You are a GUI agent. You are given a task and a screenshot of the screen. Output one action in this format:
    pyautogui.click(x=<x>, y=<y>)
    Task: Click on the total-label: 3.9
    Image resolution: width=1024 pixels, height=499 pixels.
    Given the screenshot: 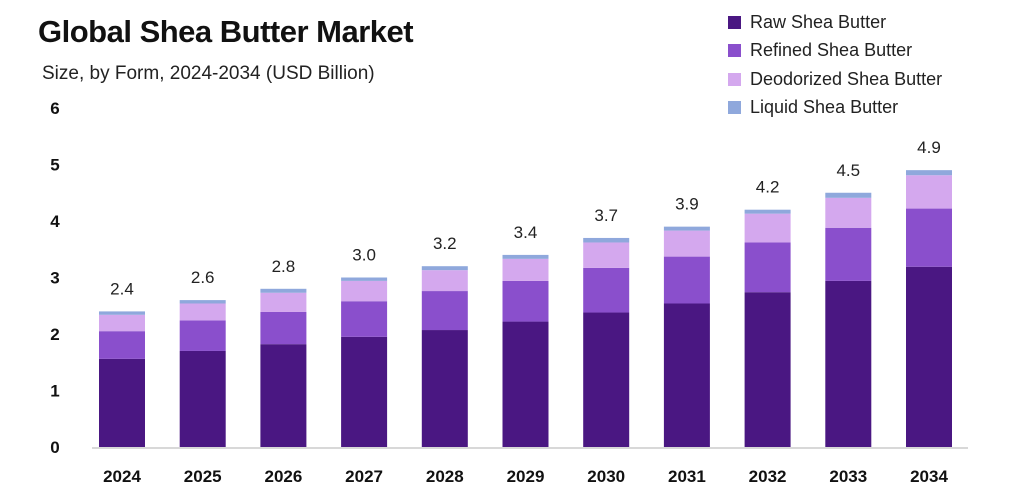 What is the action you would take?
    pyautogui.click(x=687, y=204)
    